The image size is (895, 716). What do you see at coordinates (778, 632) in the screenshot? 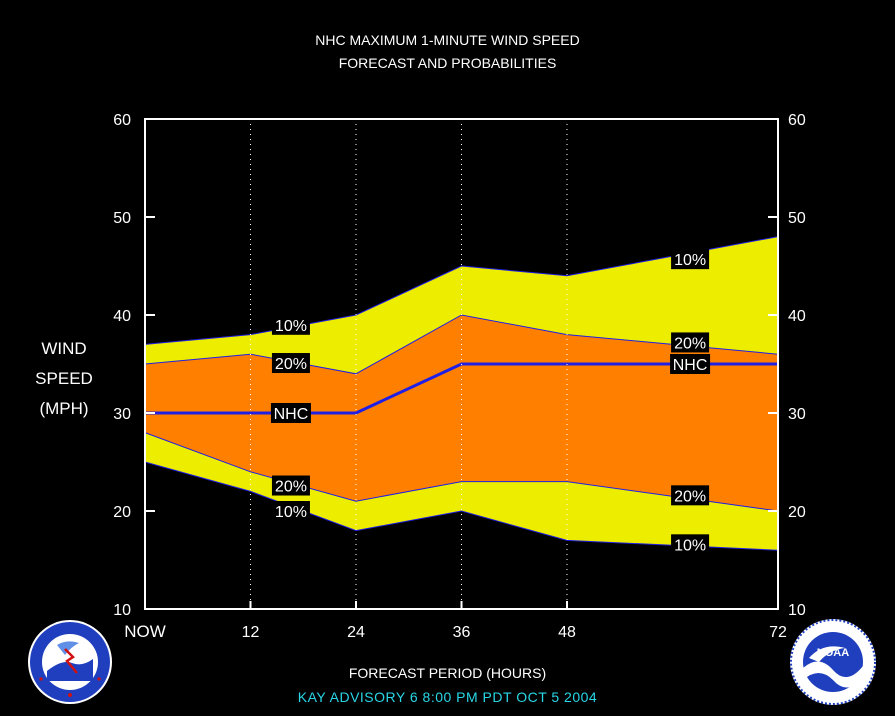
I see `x-tick-label: 72` at bounding box center [778, 632].